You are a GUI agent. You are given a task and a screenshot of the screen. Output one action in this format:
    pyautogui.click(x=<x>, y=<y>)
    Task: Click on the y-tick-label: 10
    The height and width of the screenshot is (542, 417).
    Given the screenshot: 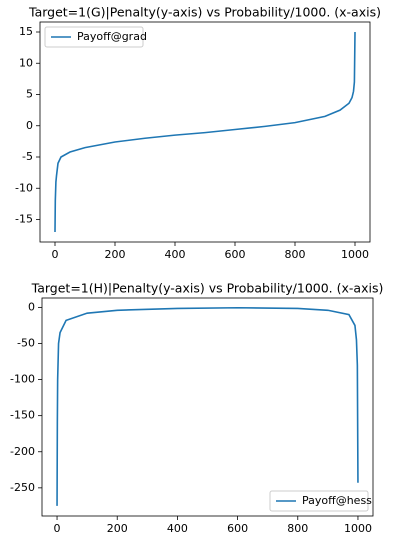 What is the action you would take?
    pyautogui.click(x=26, y=62)
    